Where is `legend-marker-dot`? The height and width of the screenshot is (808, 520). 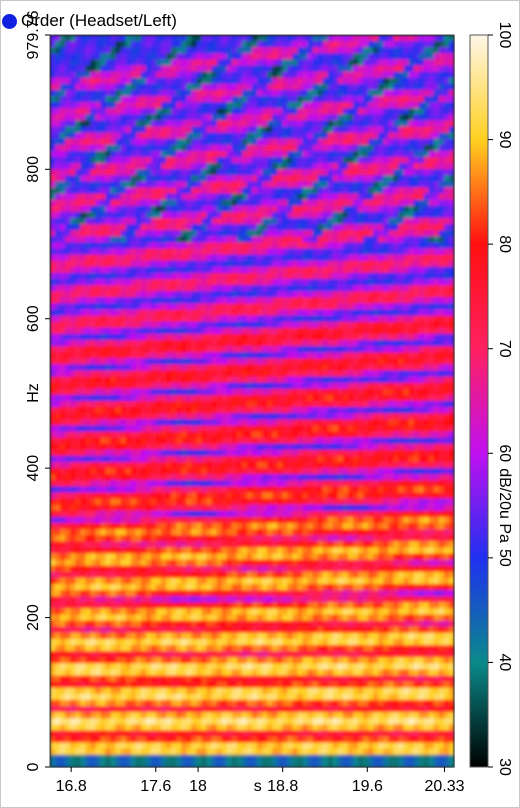 legend-marker-dot is located at coordinates (9, 21).